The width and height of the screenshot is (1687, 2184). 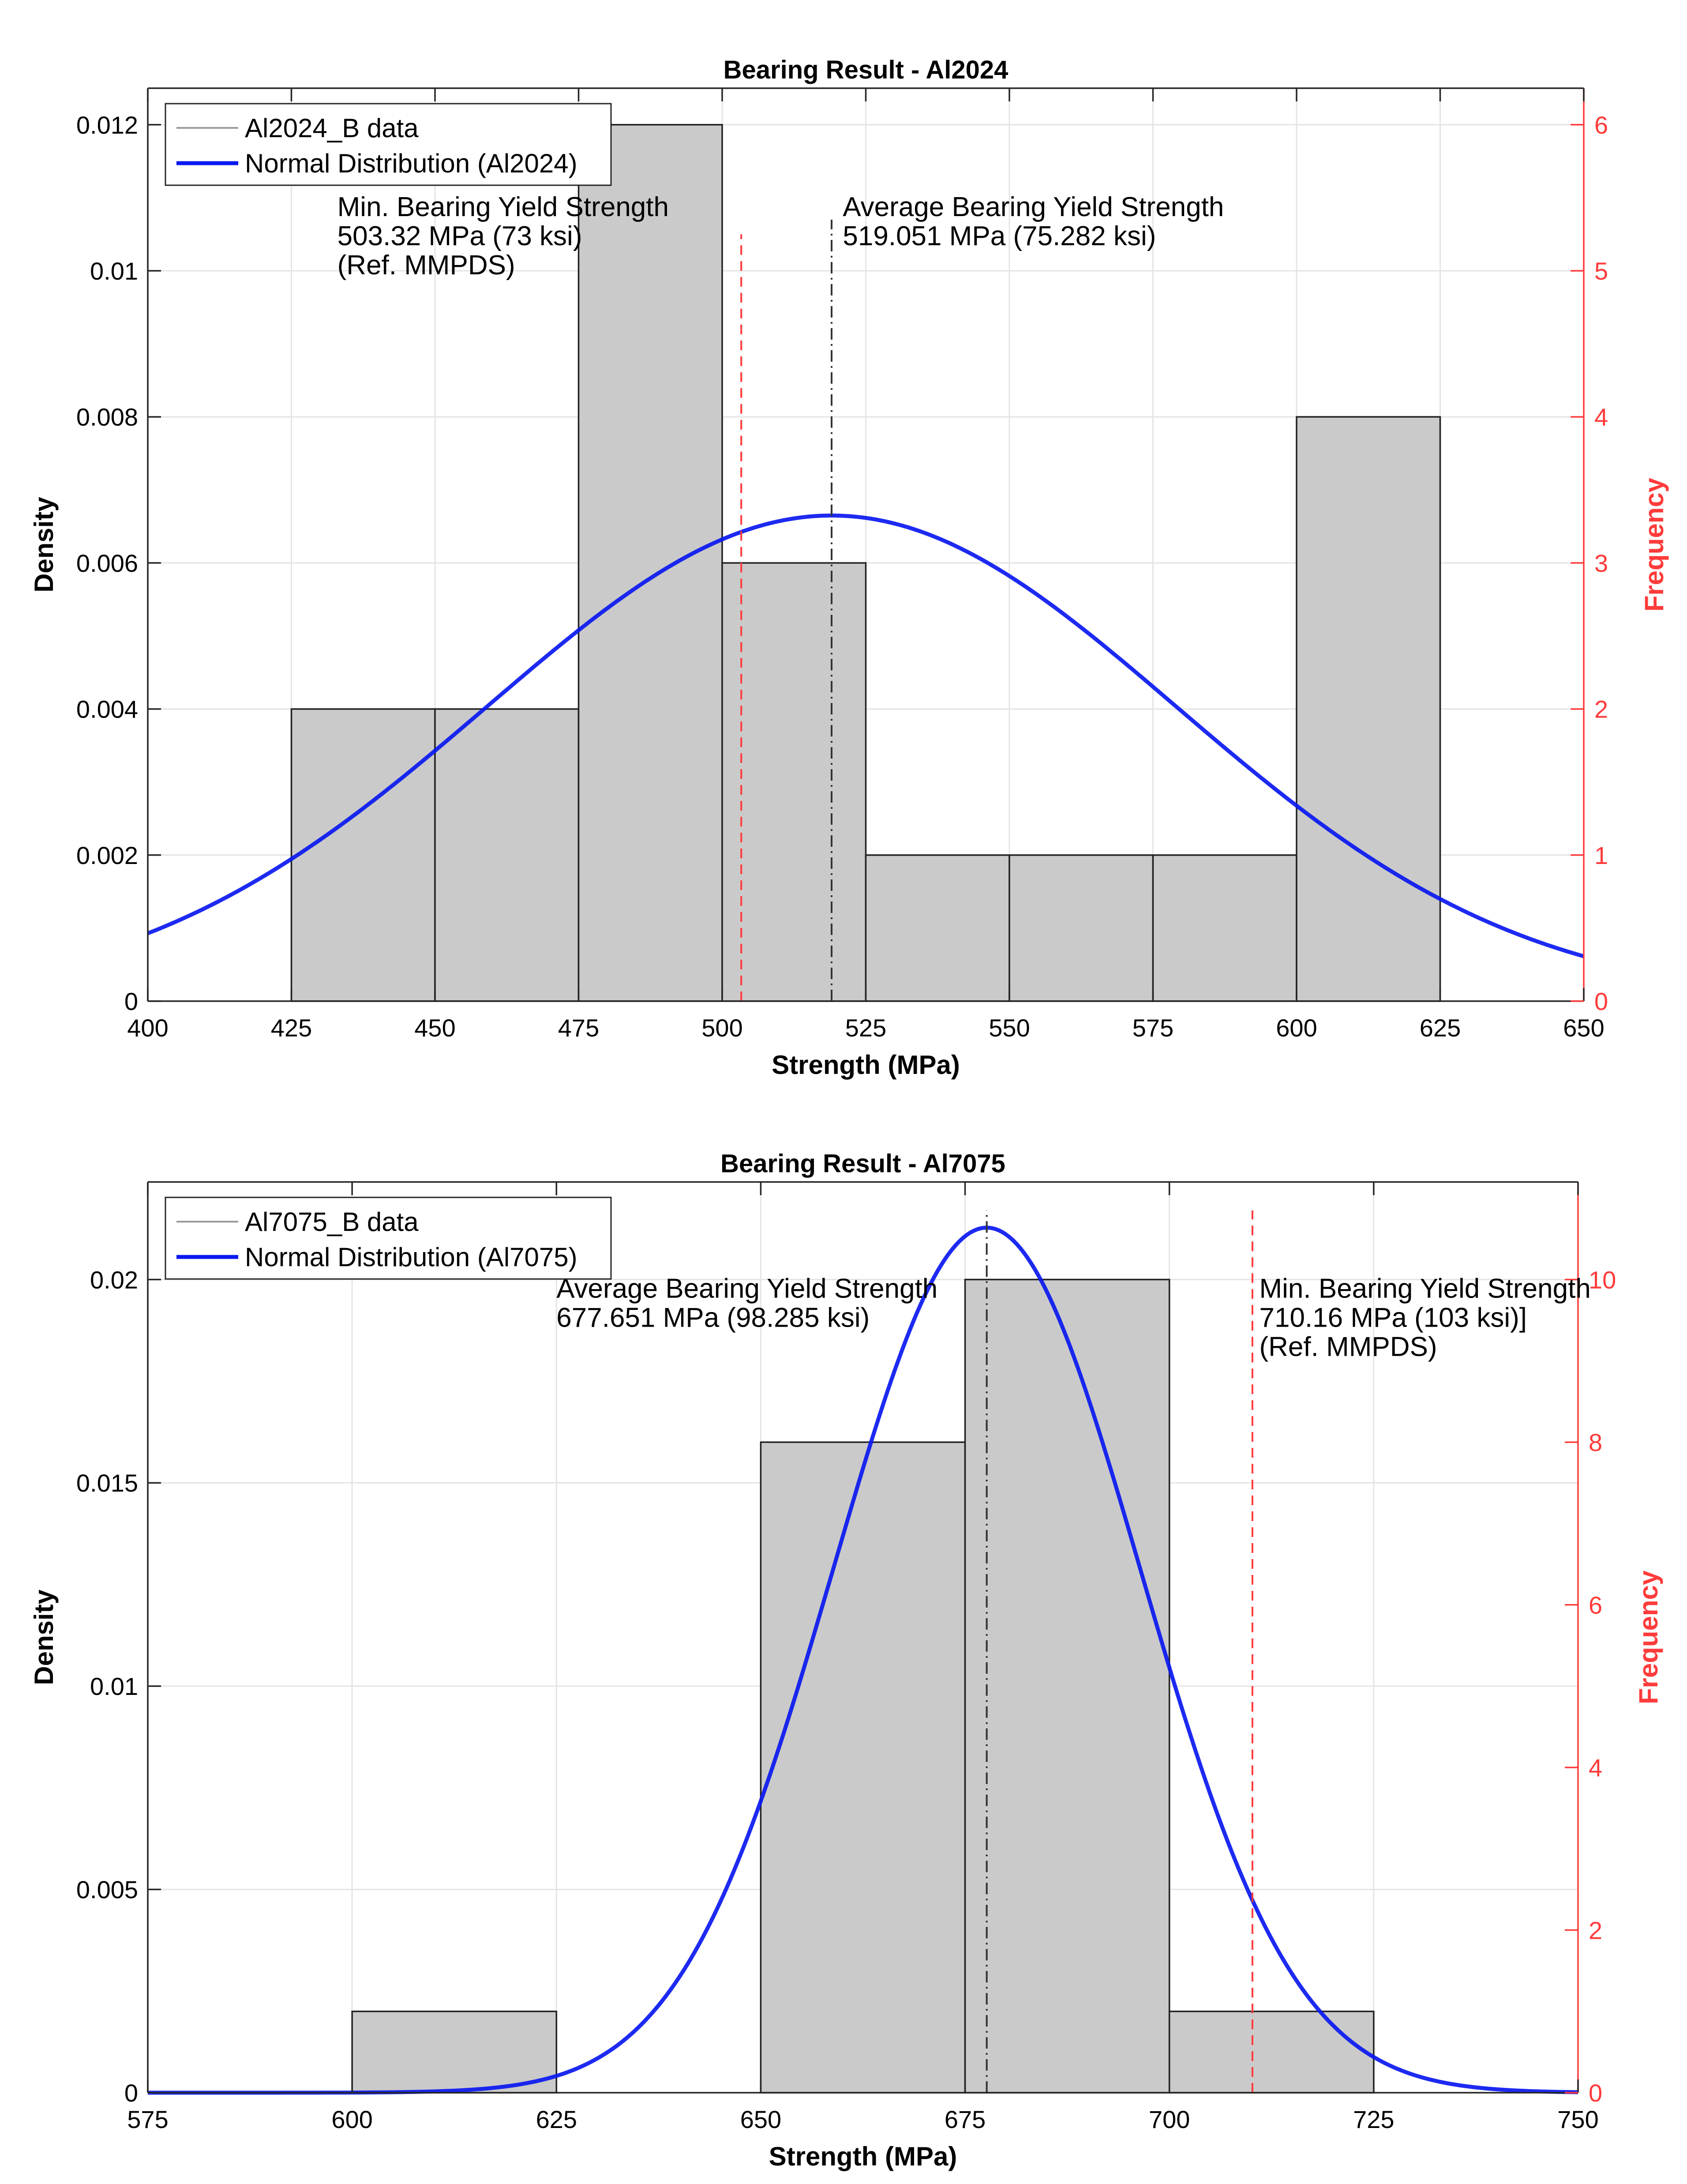 What do you see at coordinates (1595, 1442) in the screenshot?
I see `y-right-tick-label: 8` at bounding box center [1595, 1442].